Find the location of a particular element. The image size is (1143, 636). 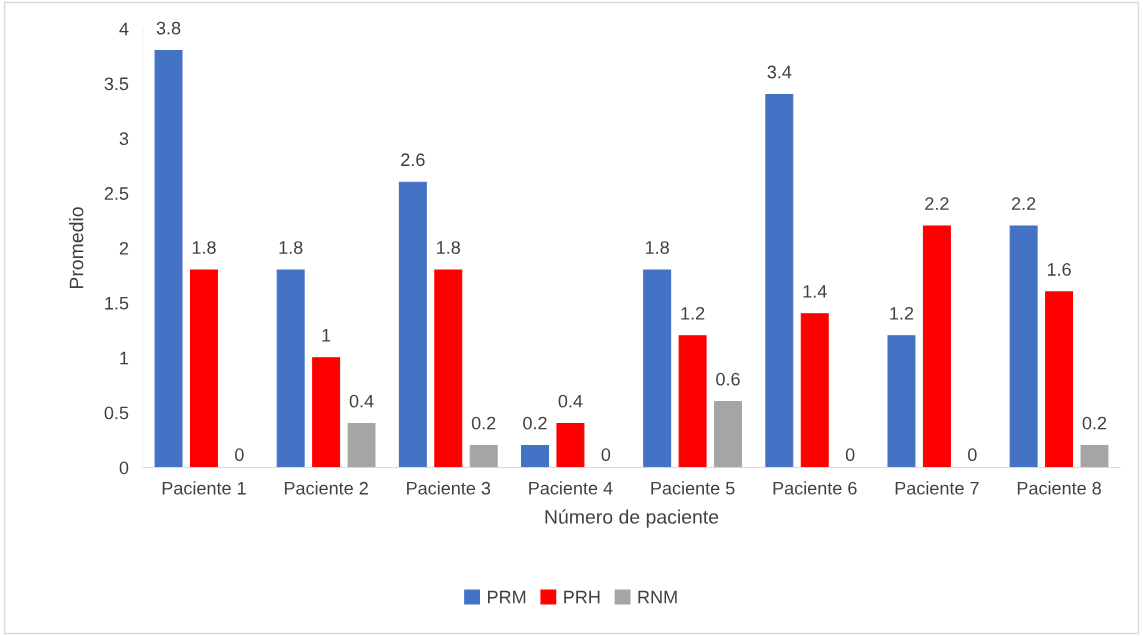

data-label: 1 is located at coordinates (326, 335).